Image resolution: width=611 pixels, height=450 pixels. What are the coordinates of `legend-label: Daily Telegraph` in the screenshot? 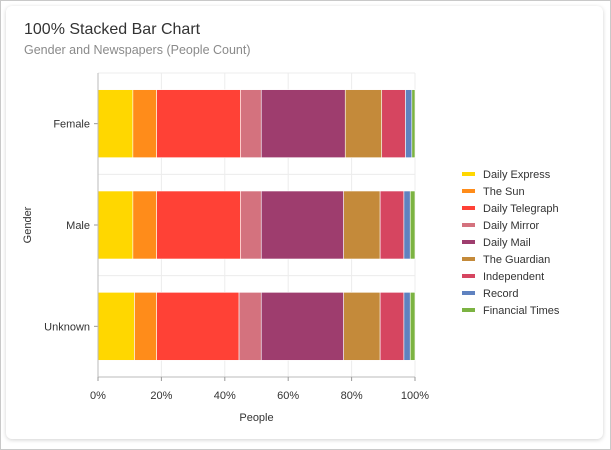 It's located at (521, 209).